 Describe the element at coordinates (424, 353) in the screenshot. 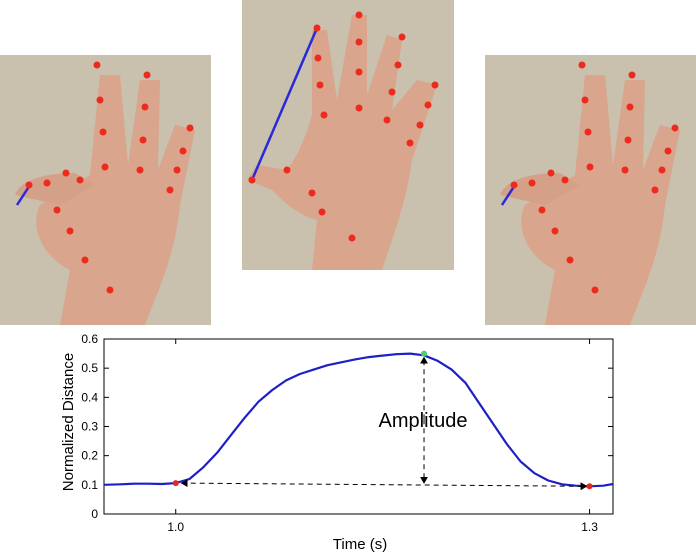

I see `marker-peak` at that location.